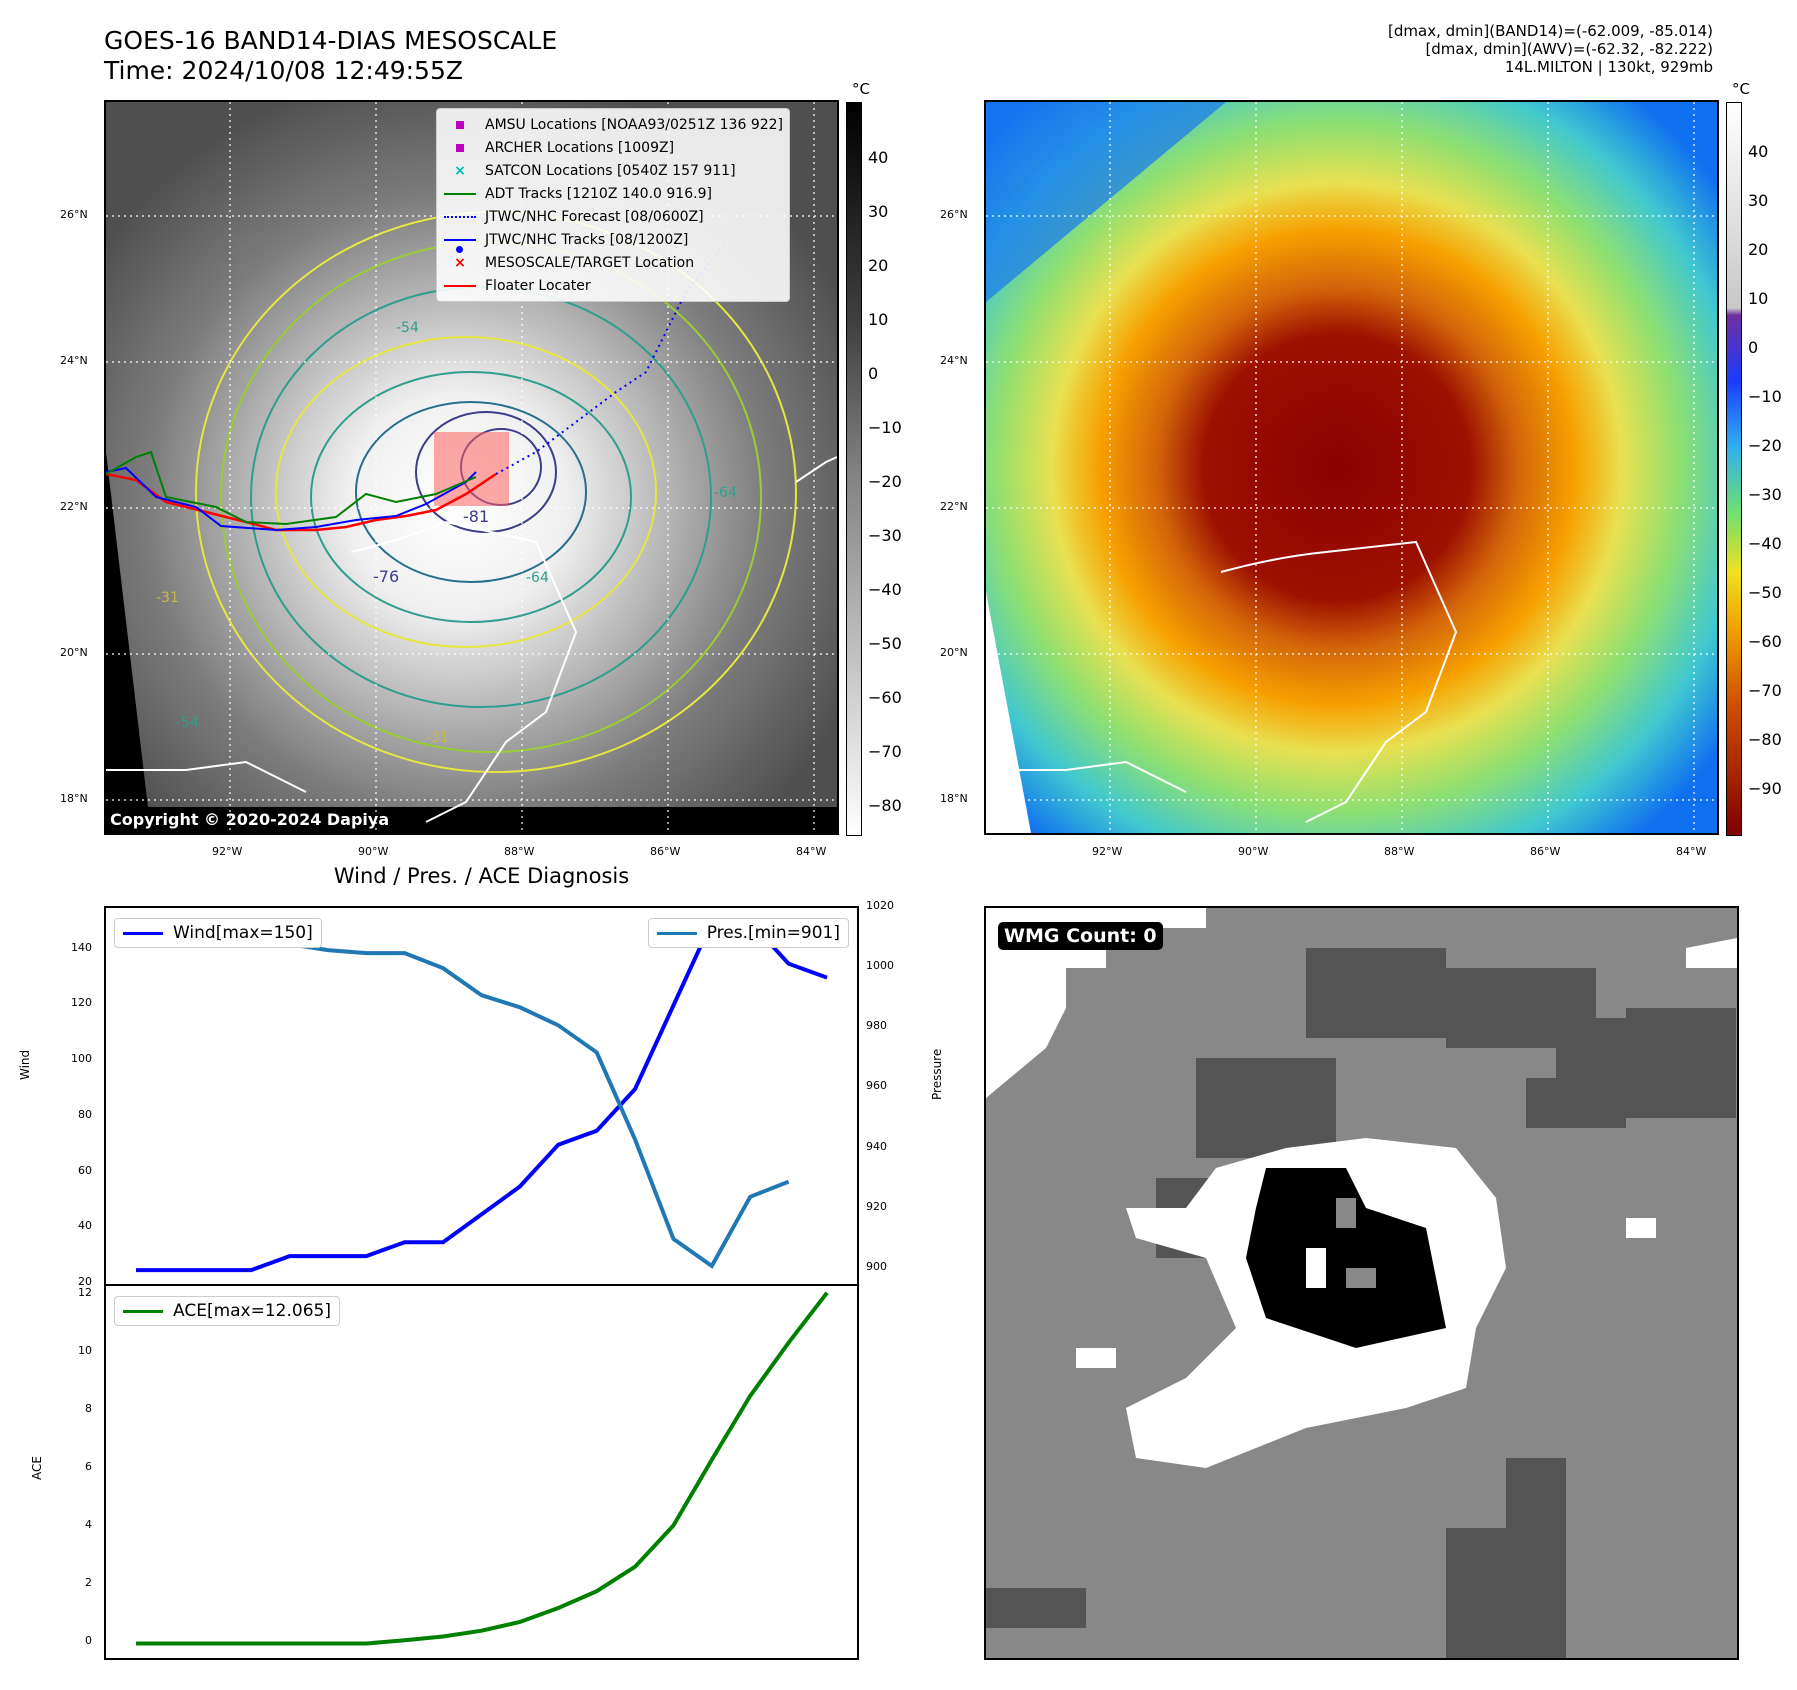 The image size is (1797, 1690). Describe the element at coordinates (88, 1583) in the screenshot. I see `ace-tick-label: 2` at that location.